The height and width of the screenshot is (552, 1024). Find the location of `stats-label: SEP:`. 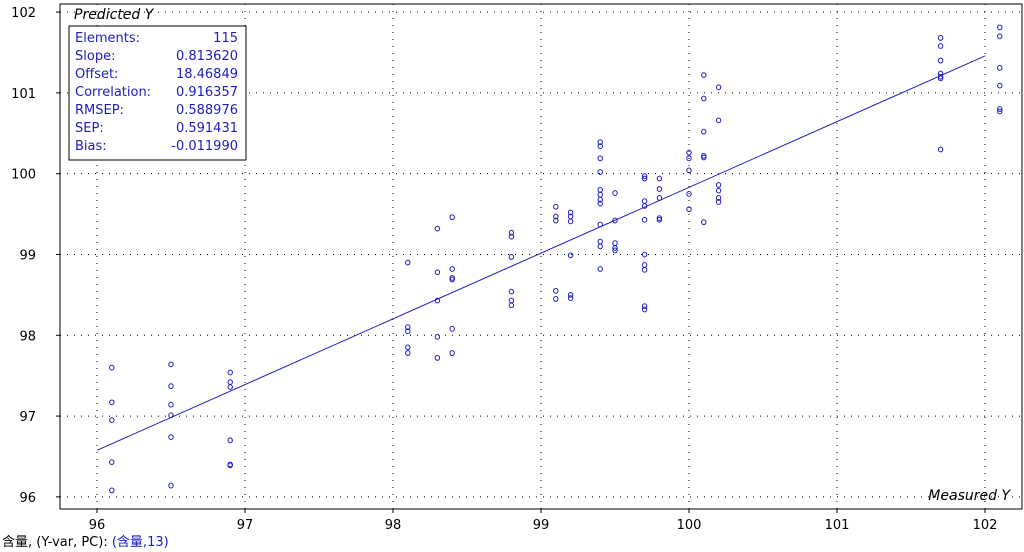

stats-label: SEP: is located at coordinates (89, 128).